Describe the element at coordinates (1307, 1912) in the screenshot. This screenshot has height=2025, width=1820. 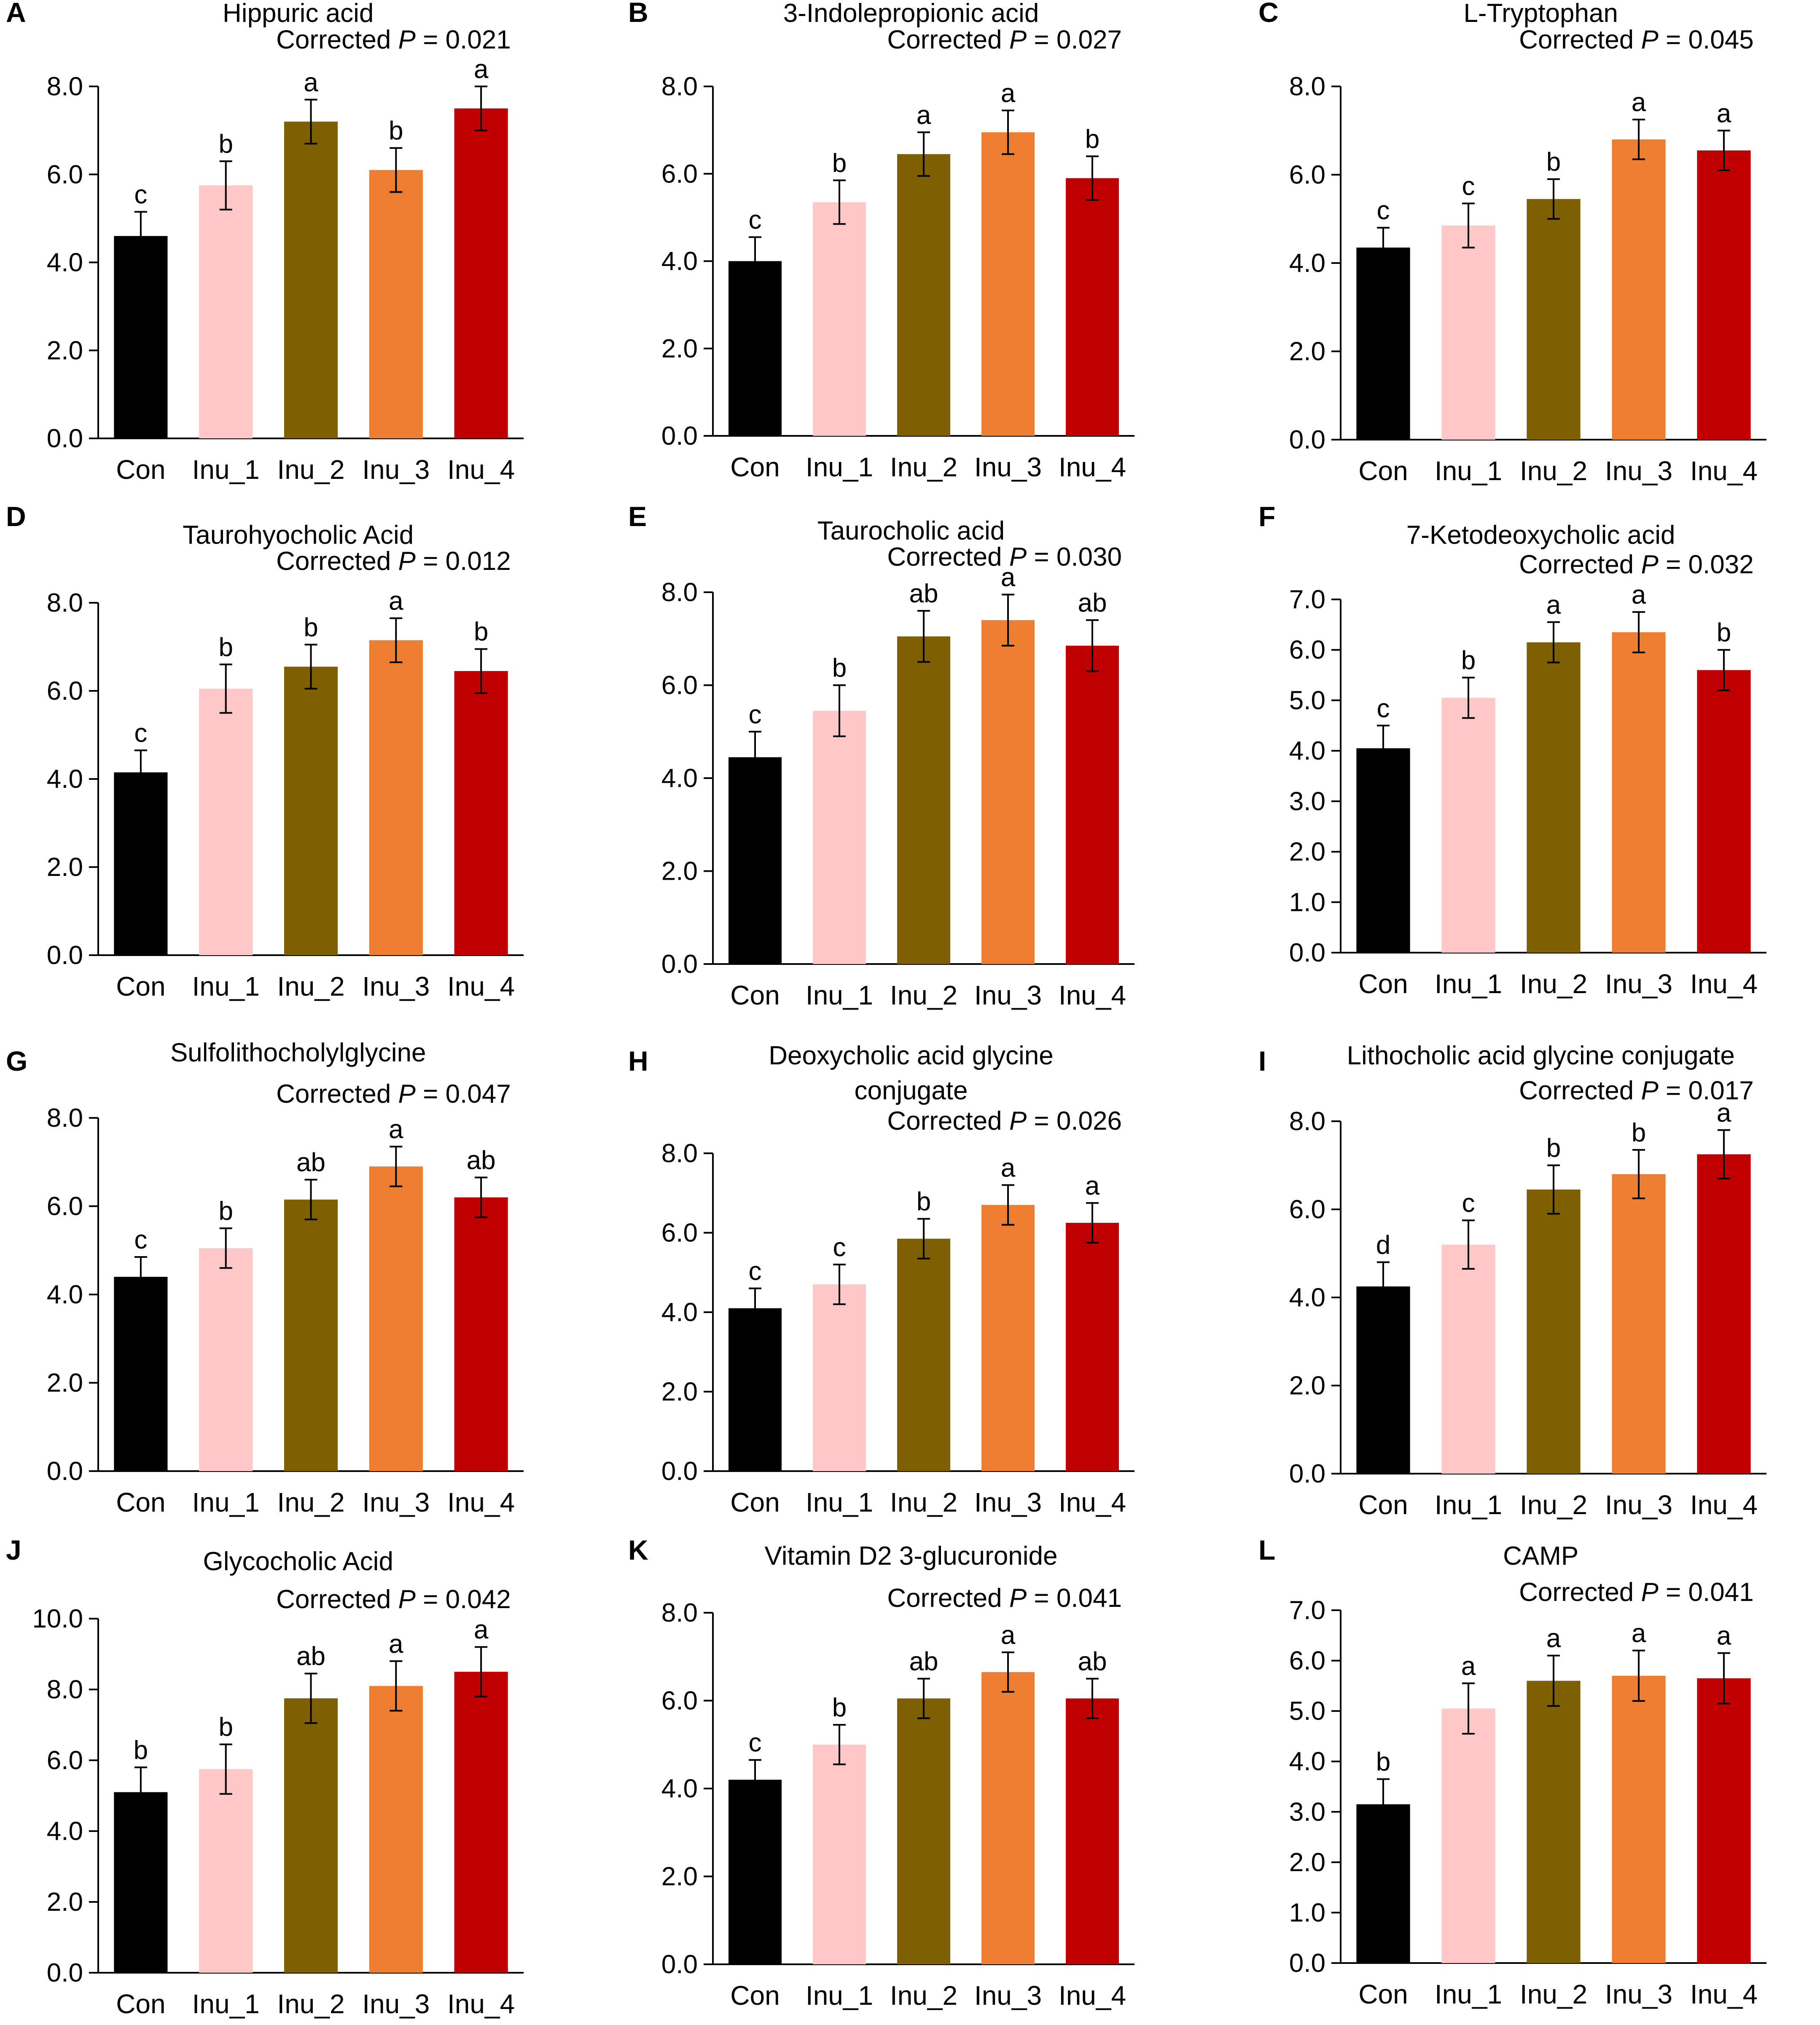
I see `y-tick-label: 1.0` at that location.